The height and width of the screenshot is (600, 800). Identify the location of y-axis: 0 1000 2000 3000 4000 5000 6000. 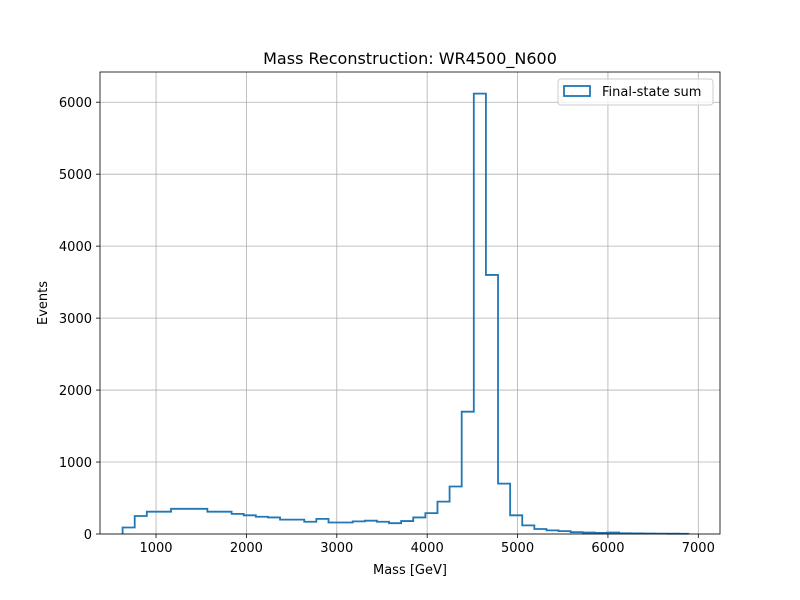
(79, 319).